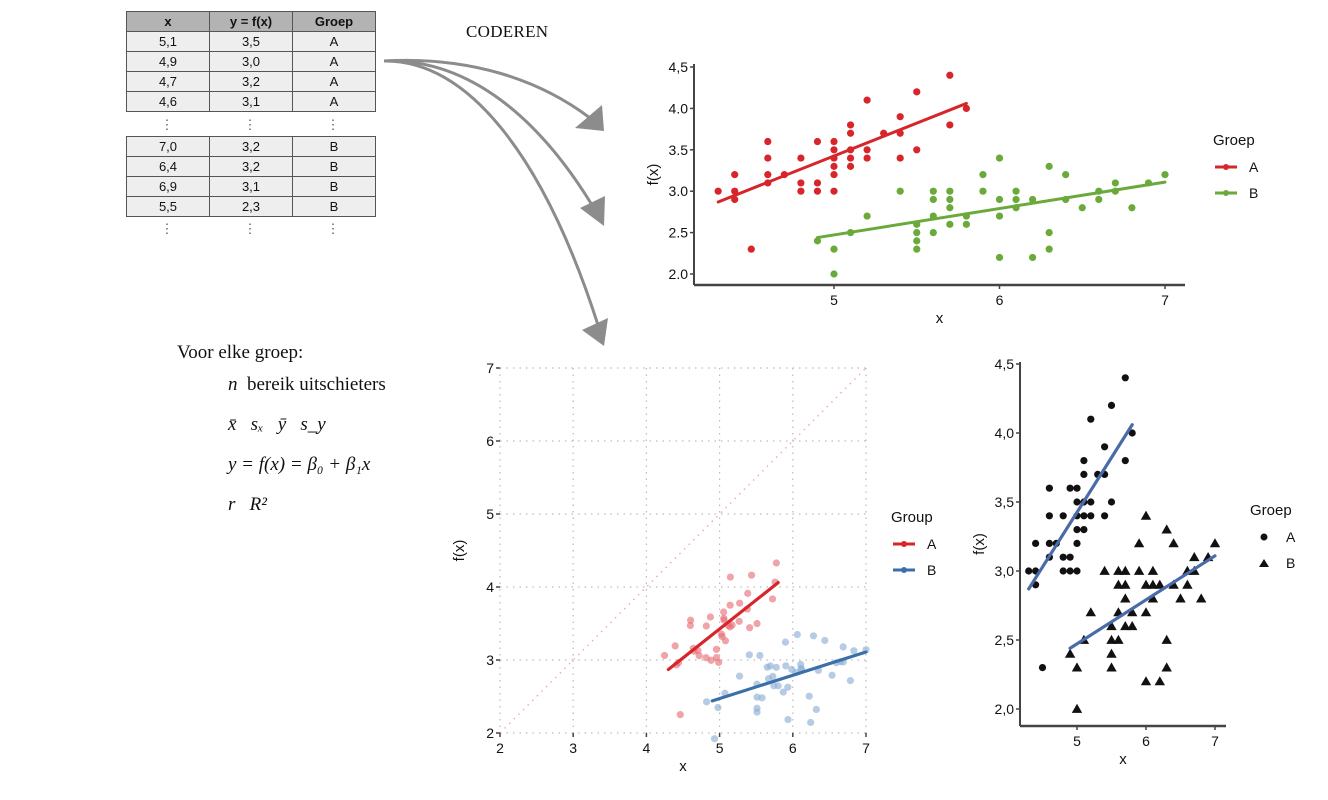  Describe the element at coordinates (334, 41) in the screenshot. I see `cell-group: A` at that location.